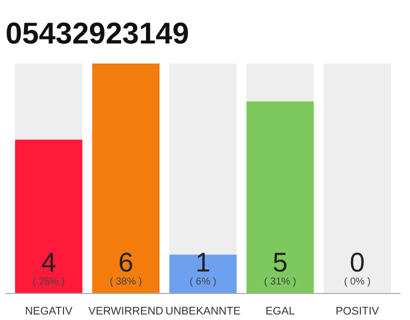  I want to click on x-tick-label: POSITIV, so click(358, 312).